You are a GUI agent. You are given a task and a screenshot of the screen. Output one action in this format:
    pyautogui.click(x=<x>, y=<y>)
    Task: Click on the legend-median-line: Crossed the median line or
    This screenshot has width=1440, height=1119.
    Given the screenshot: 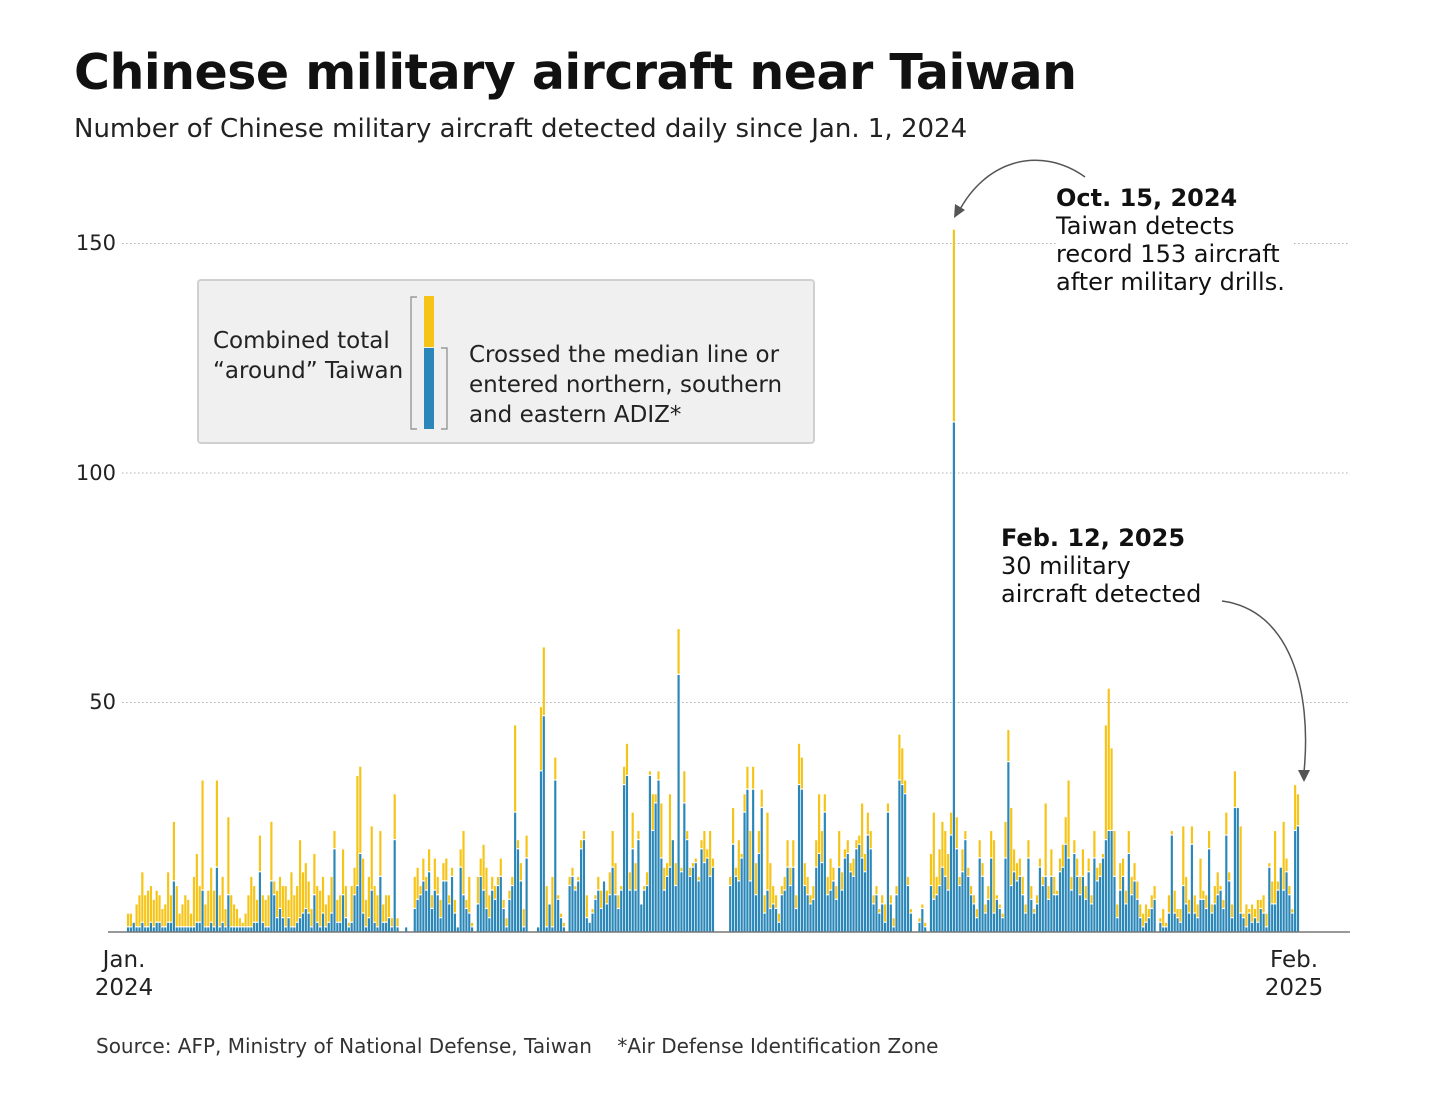 What is the action you would take?
    pyautogui.click(x=624, y=355)
    